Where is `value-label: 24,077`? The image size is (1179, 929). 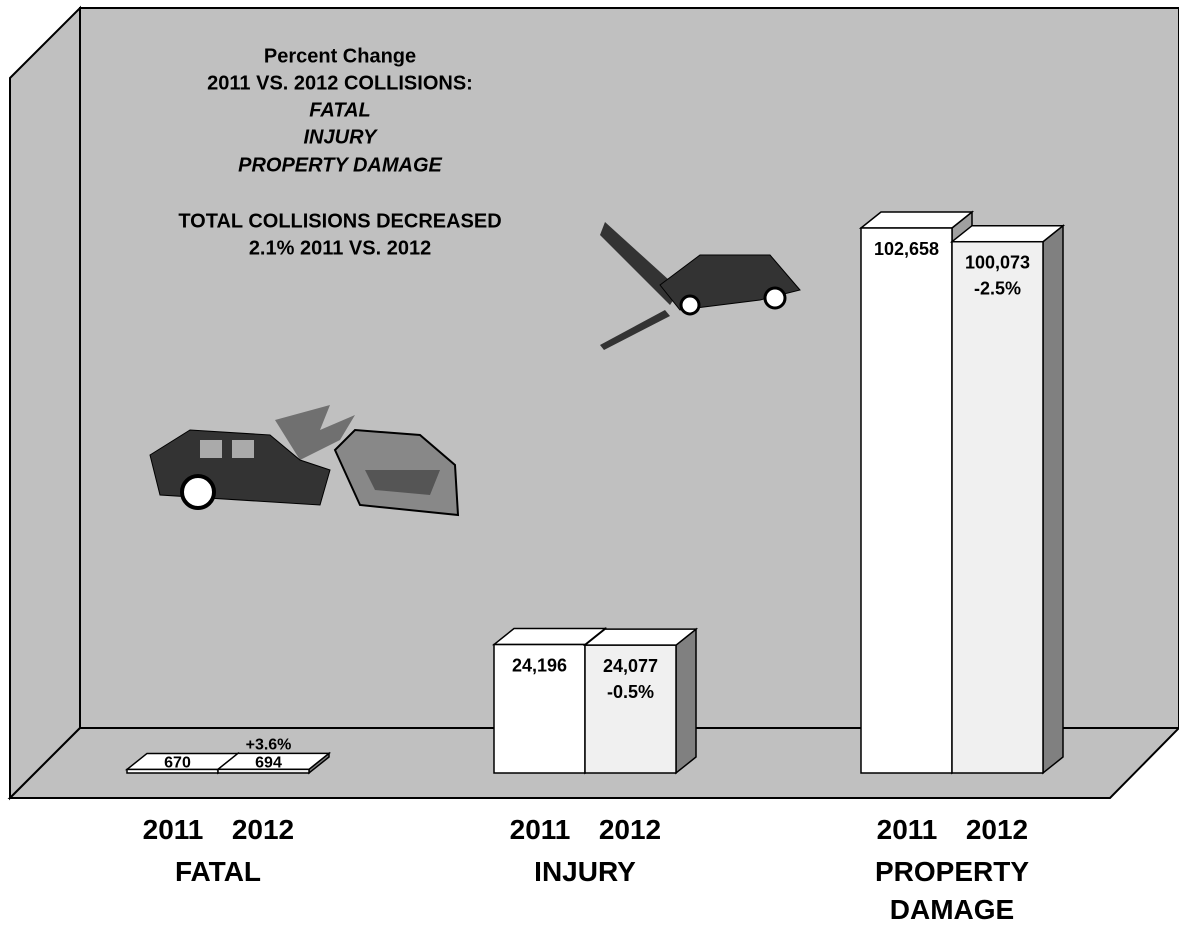
value-label: 24,077 is located at coordinates (630, 666).